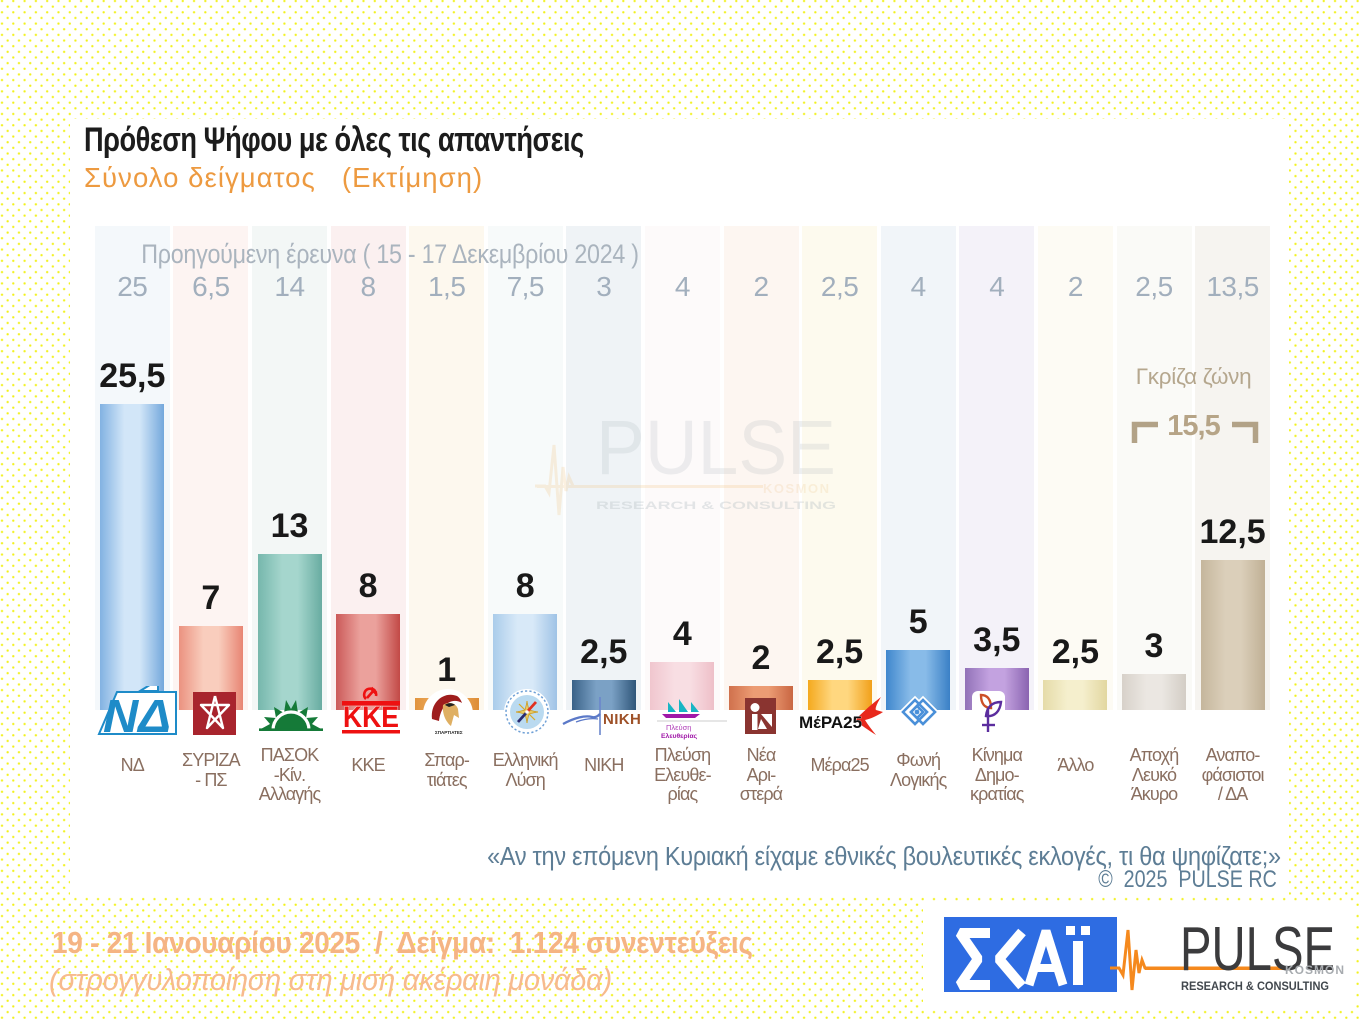  What do you see at coordinates (678, 727) in the screenshot?
I see `svg-text: Πλεύση` at bounding box center [678, 727].